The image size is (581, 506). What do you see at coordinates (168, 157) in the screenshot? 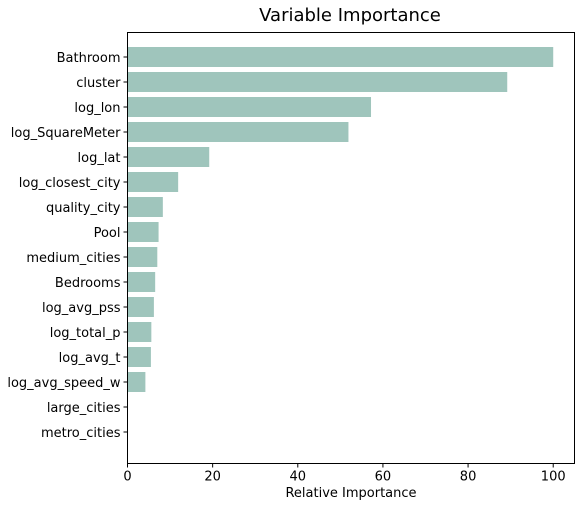
I see `bar-log_lat` at bounding box center [168, 157].